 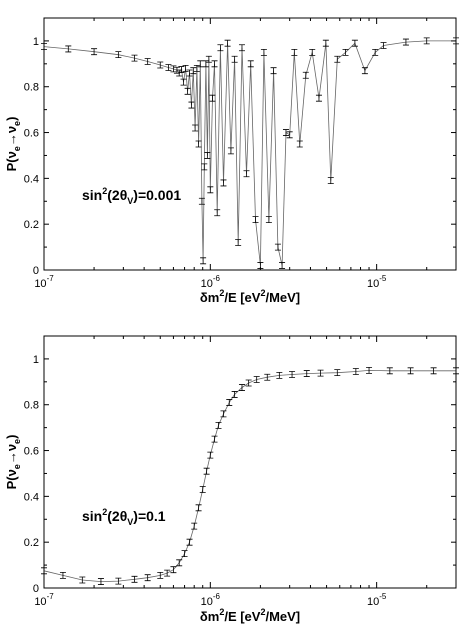 I want to click on y-axis-title-top: P(νe→νe), so click(x=13, y=144).